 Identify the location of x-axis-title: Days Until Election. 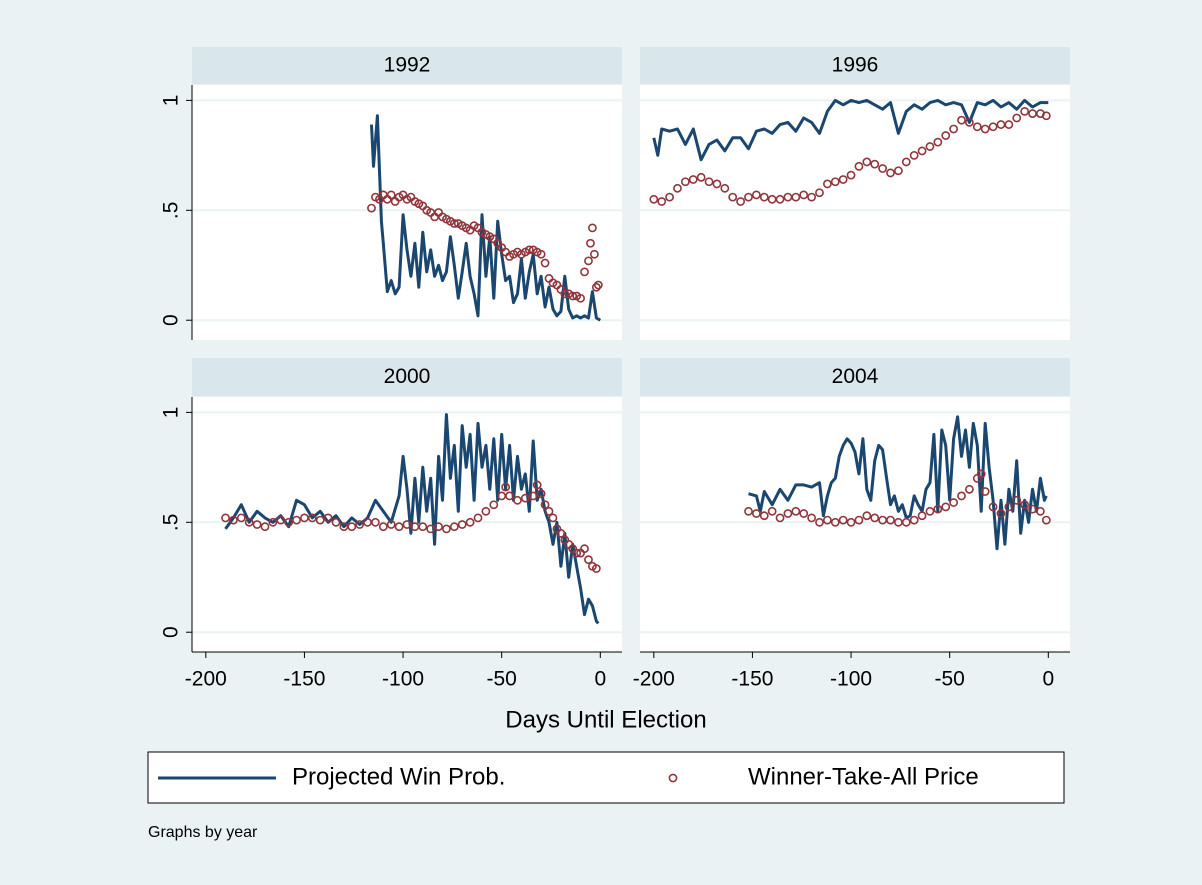
(605, 719).